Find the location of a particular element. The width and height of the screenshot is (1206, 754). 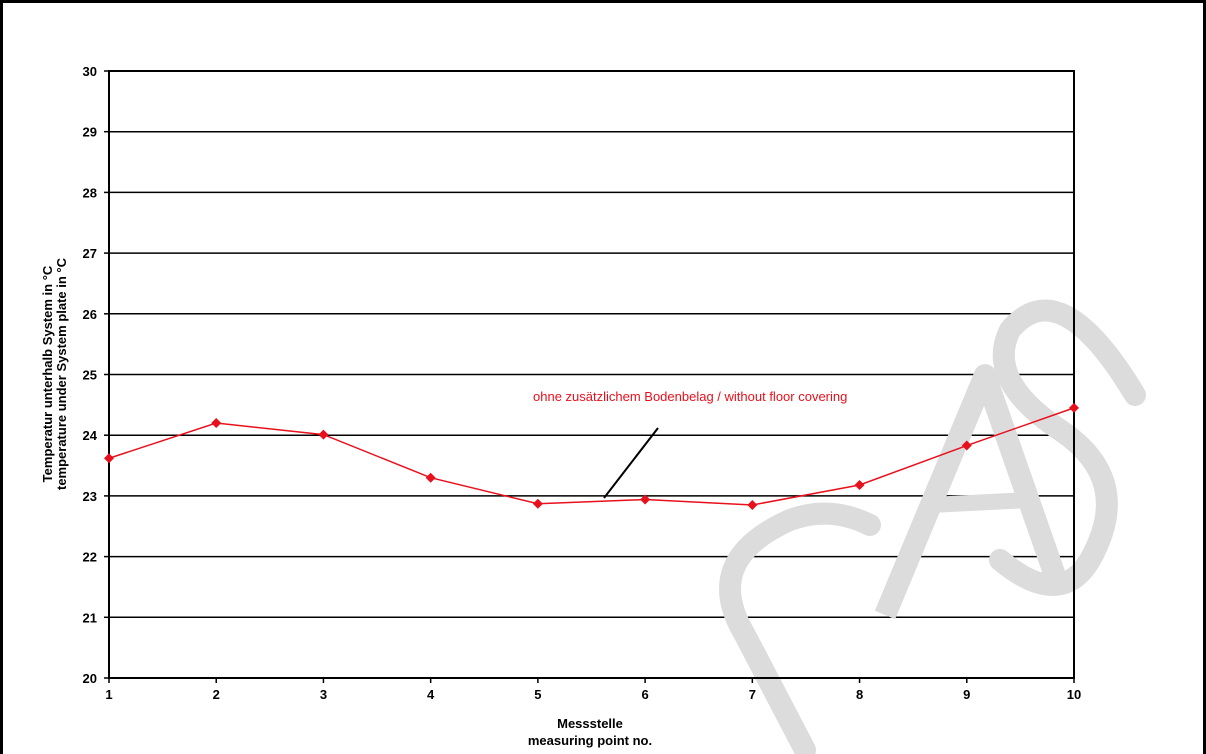

x-tick-label: 10 is located at coordinates (1074, 694).